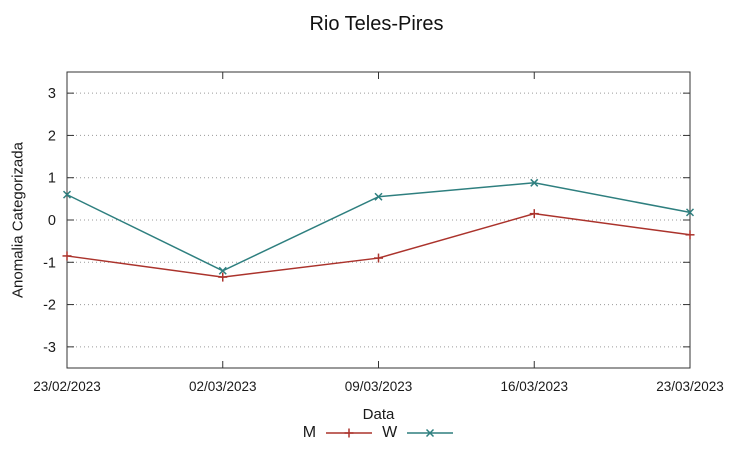 Image resolution: width=753 pixels, height=458 pixels. Describe the element at coordinates (52, 179) in the screenshot. I see `svg-text: 1` at that location.